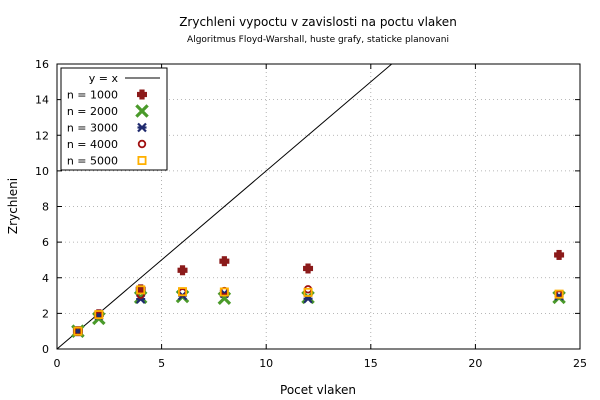 The height and width of the screenshot is (400, 600). What do you see at coordinates (45, 278) in the screenshot?
I see `y-tick-label: 4` at bounding box center [45, 278].